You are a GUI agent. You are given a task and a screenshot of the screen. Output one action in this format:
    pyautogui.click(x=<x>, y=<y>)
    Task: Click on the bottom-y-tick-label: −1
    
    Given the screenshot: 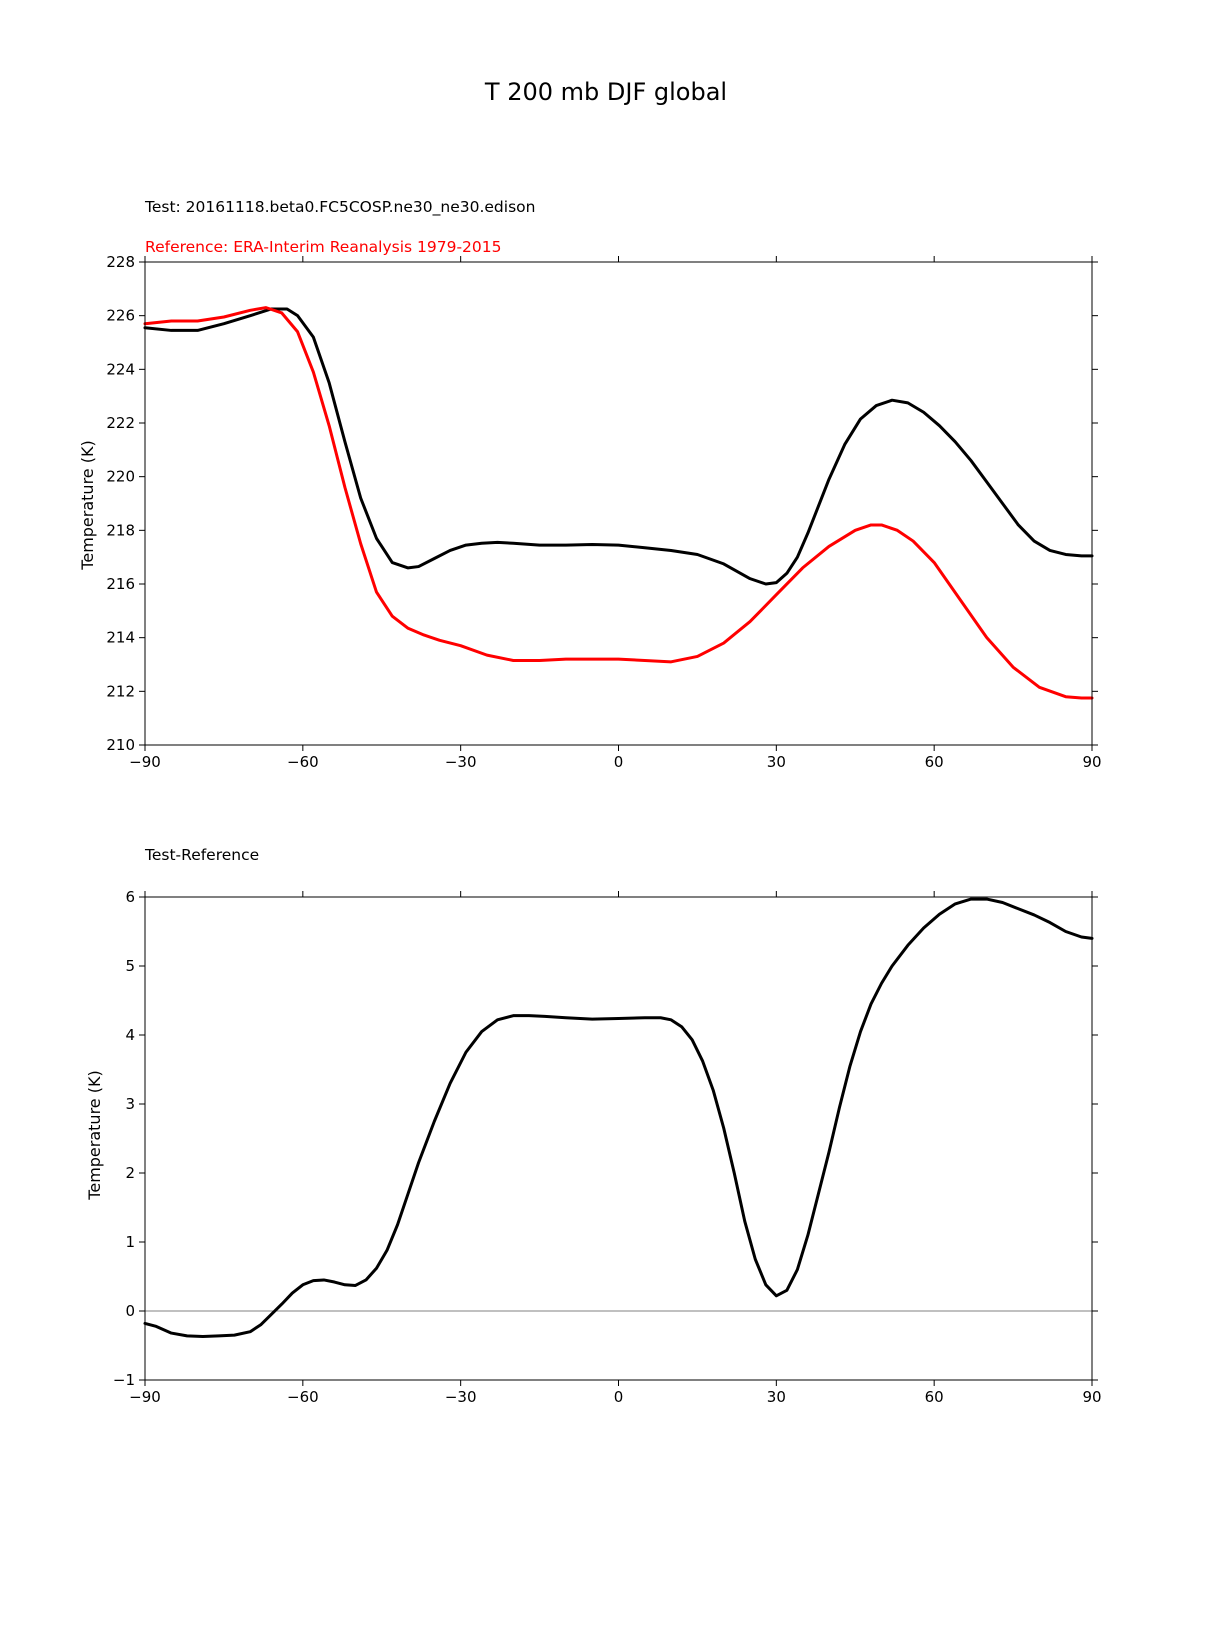 What is the action you would take?
    pyautogui.click(x=124, y=1380)
    